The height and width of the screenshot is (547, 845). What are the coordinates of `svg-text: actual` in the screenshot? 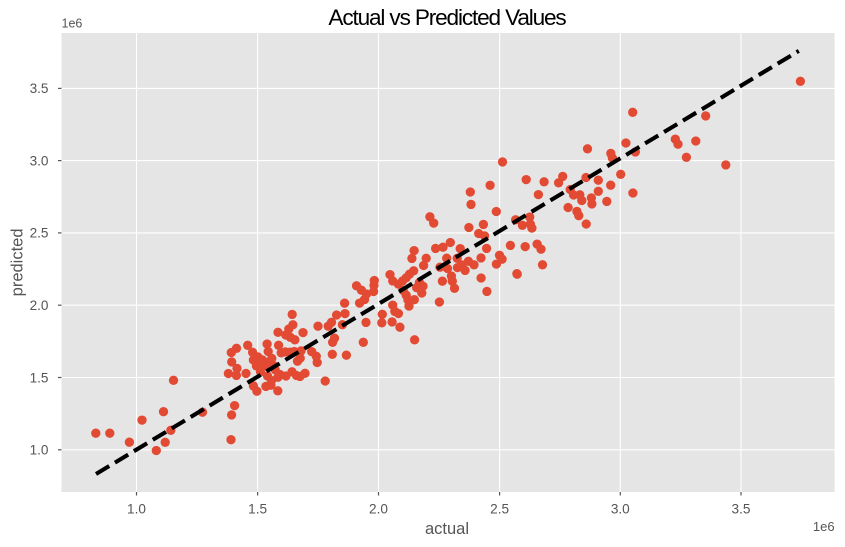 It's located at (447, 529).